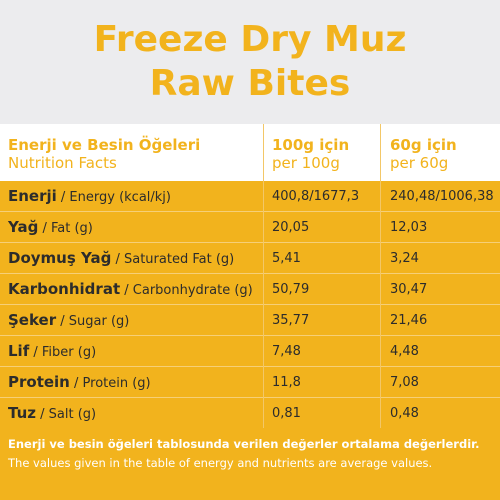 The width and height of the screenshot is (500, 500). What do you see at coordinates (250, 320) in the screenshot?
I see `table-row: Şeker / Sugar (g) 35,77 21,46` at bounding box center [250, 320].